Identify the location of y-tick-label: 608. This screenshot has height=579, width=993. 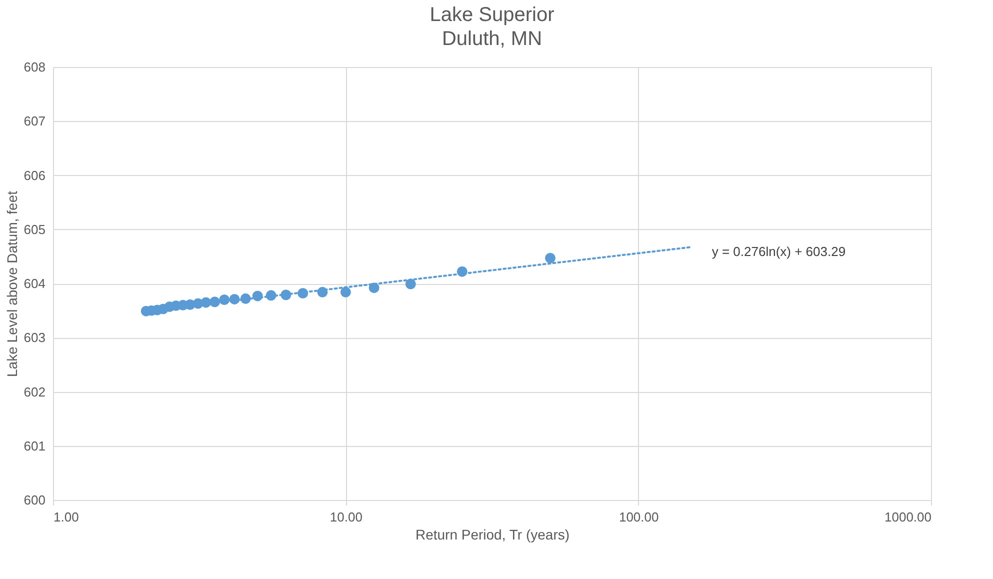
(35, 67).